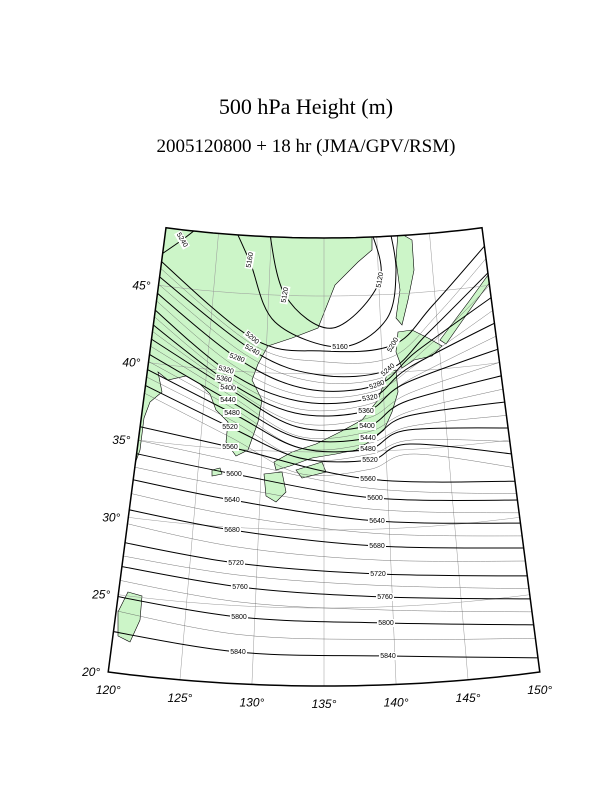 This screenshot has width=612, height=792. I want to click on contour-label: 5840, so click(388, 656).